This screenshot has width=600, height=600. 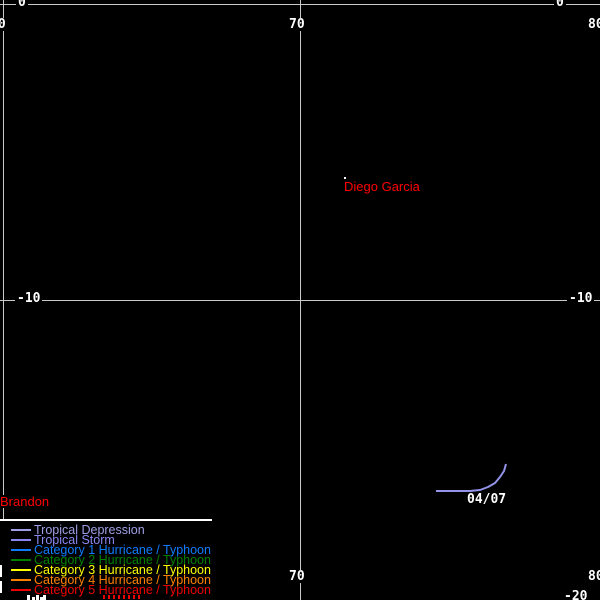 I want to click on tick-lon-70-bottom: 70, so click(x=297, y=576).